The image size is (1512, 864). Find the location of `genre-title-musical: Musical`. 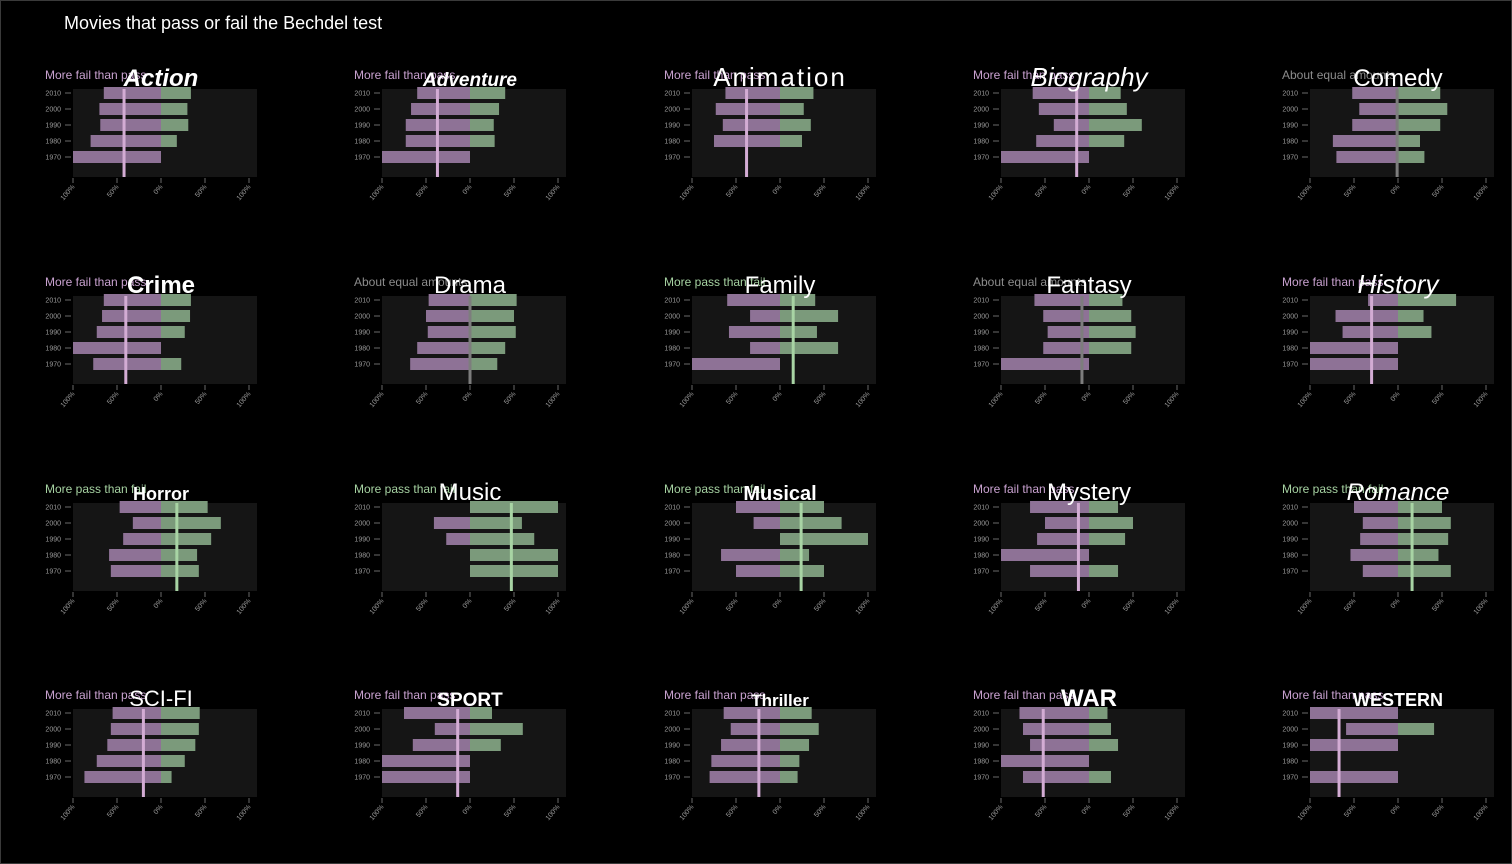

genre-title-musical: Musical is located at coordinates (779, 494).